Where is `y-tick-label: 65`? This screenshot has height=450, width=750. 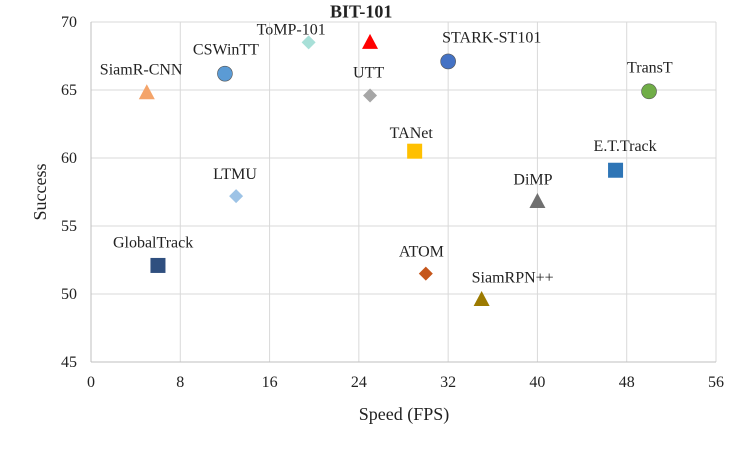
y-tick-label: 65 is located at coordinates (69, 90).